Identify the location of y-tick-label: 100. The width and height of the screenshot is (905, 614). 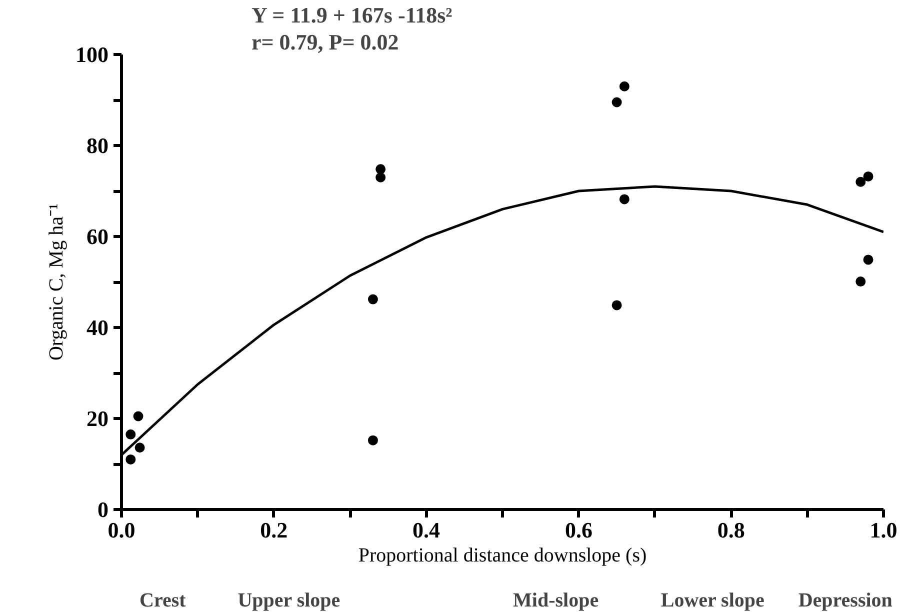
(92, 54).